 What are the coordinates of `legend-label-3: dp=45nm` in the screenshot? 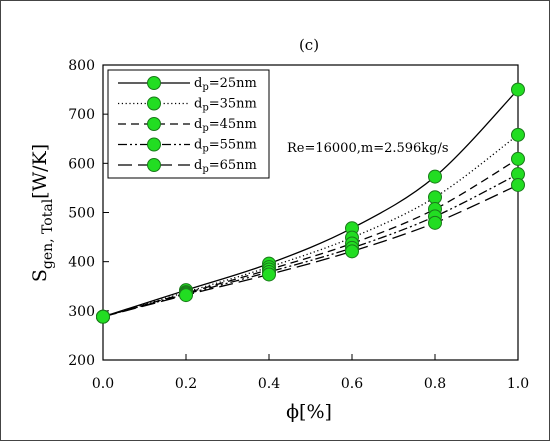 It's located at (225, 125).